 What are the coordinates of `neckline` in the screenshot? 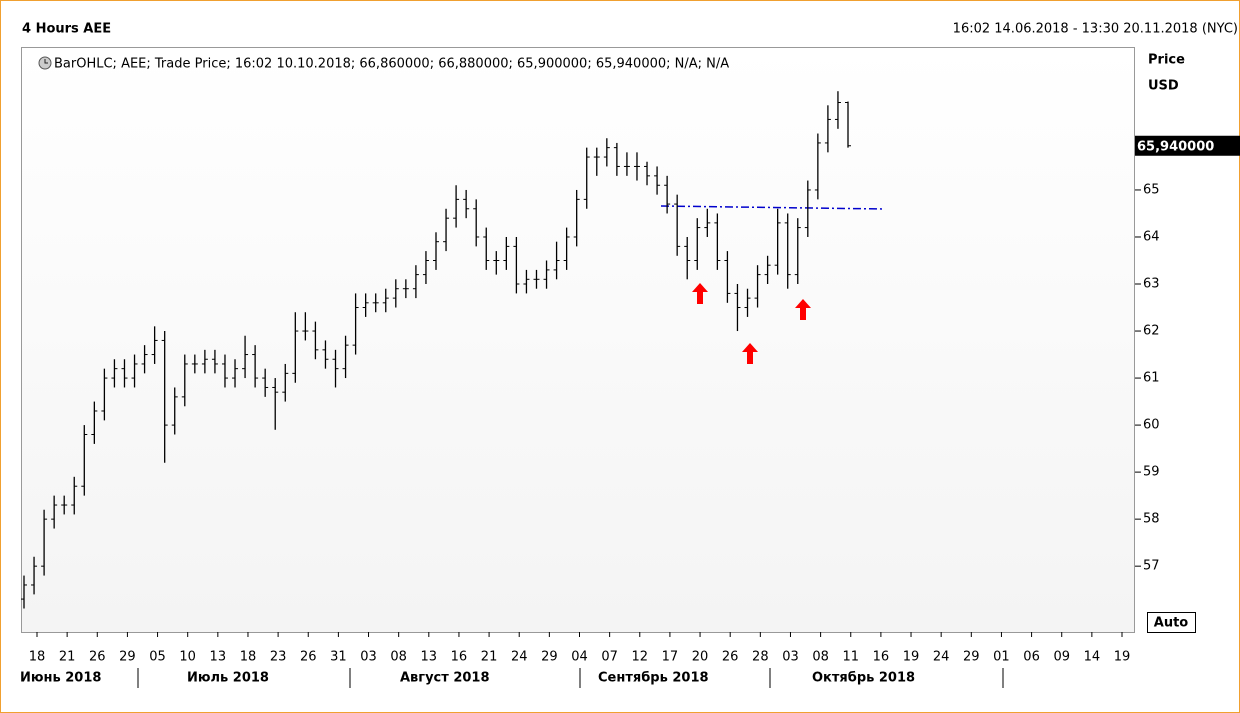 It's located at (773, 207).